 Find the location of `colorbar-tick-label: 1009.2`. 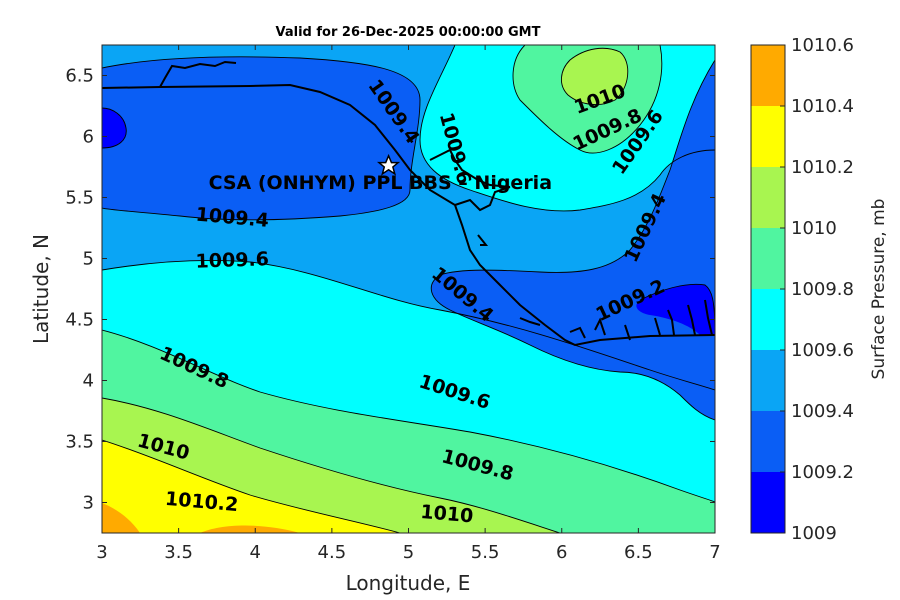

colorbar-tick-label: 1009.2 is located at coordinates (822, 472).